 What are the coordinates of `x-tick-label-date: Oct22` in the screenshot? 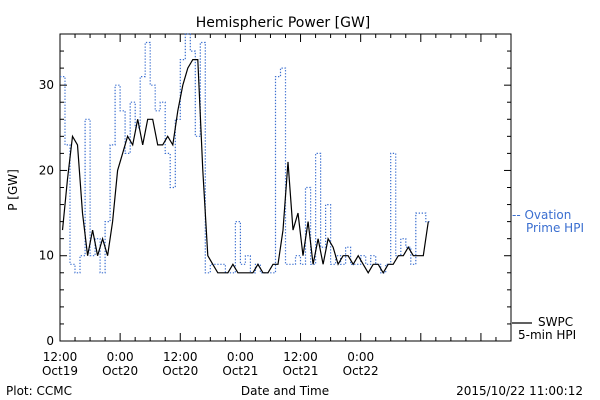 It's located at (361, 371).